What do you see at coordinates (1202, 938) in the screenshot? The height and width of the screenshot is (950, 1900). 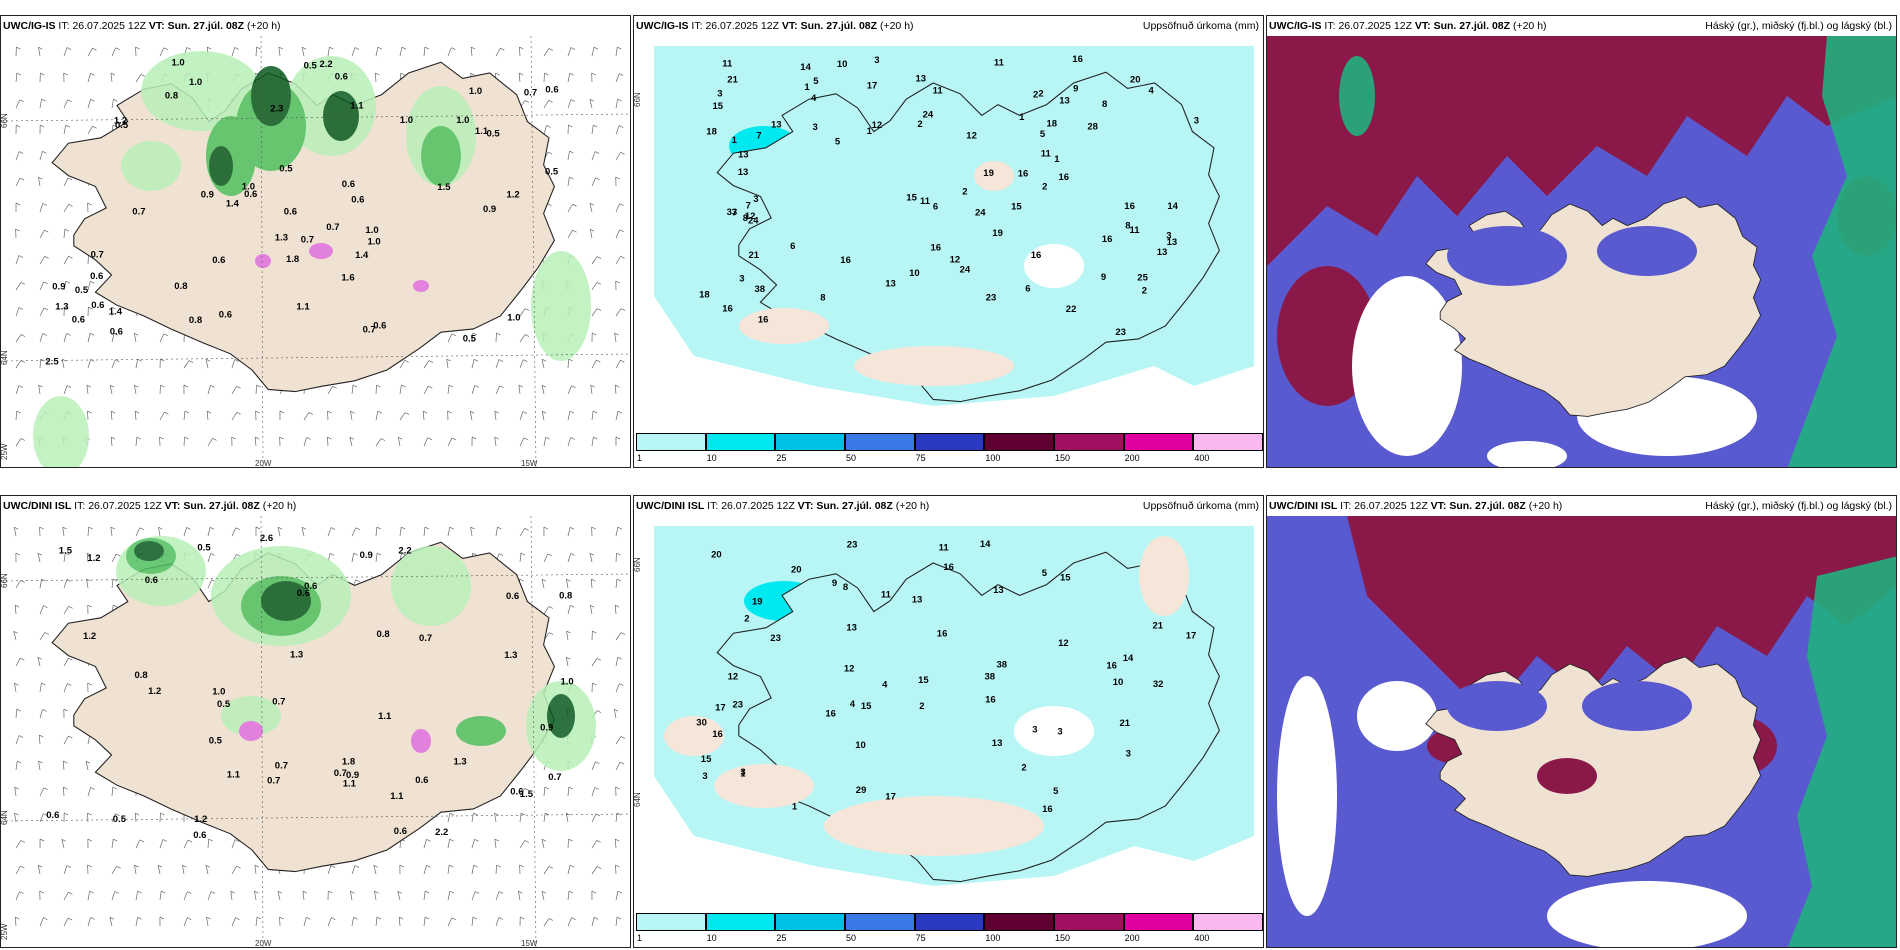 I see `legend-tick-label: 400` at bounding box center [1202, 938].